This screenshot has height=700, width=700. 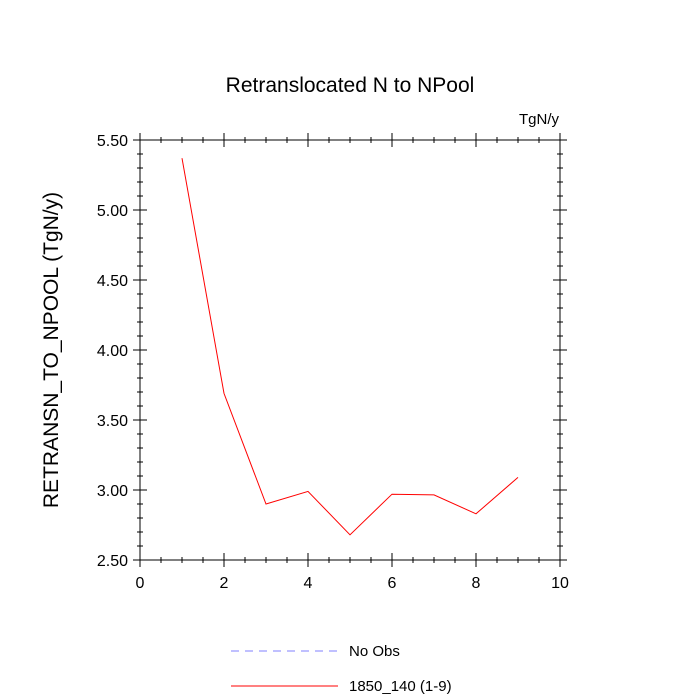 I want to click on y-tick-label: 4.00, so click(x=112, y=351).